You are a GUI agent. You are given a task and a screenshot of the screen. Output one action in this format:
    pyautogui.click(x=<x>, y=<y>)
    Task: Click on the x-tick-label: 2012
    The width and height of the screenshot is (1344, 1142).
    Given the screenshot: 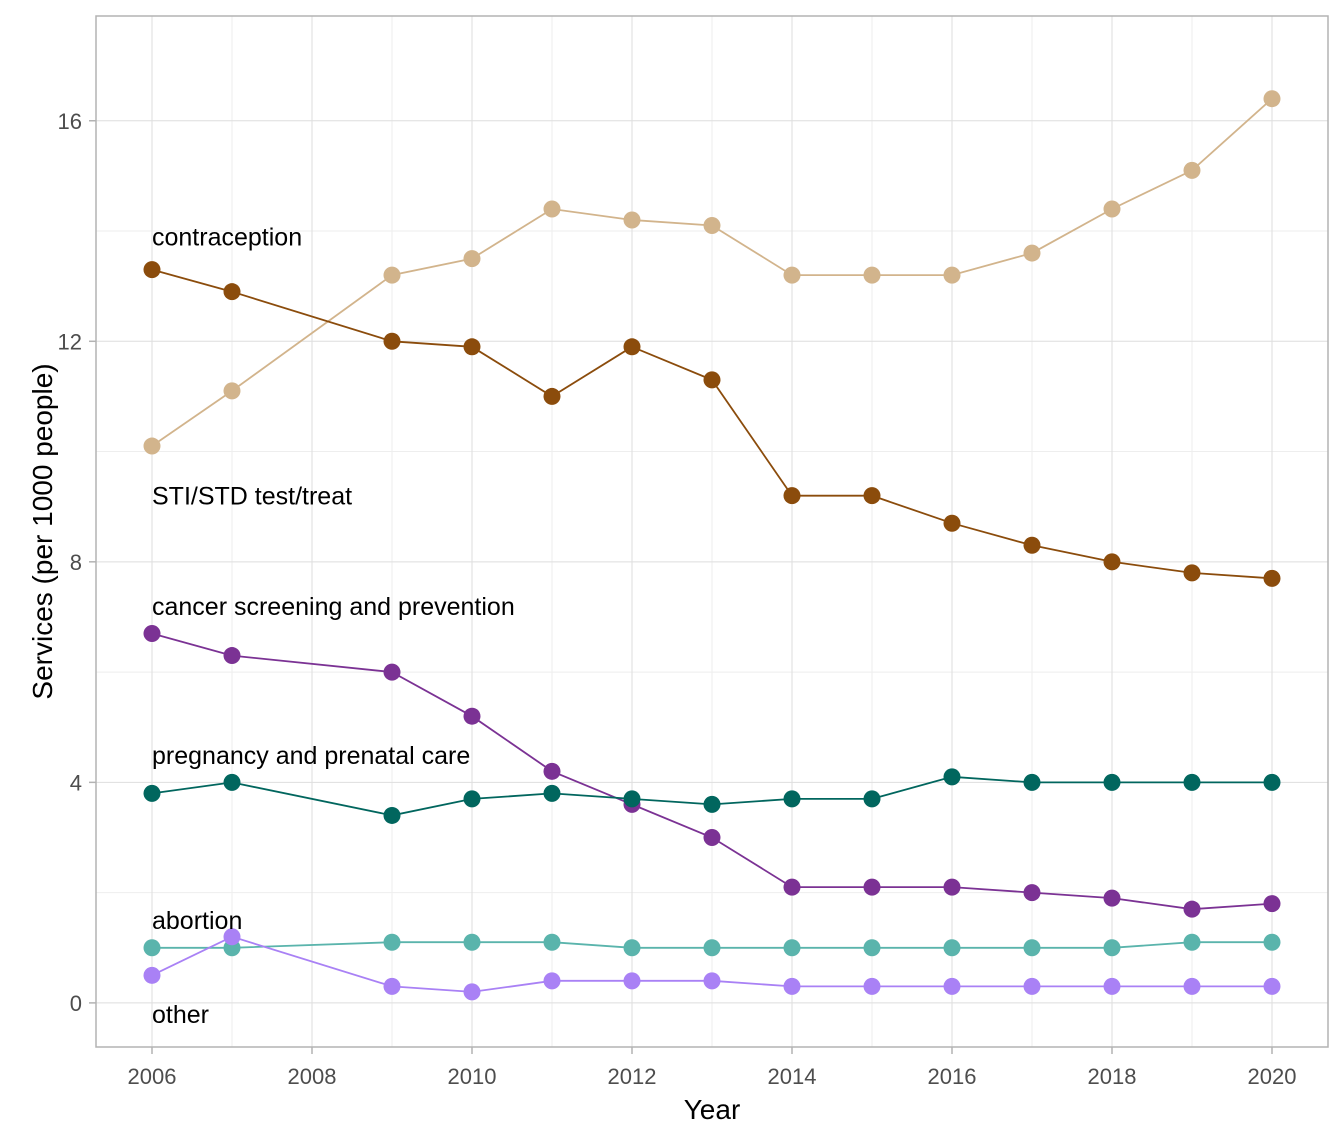 What is the action you would take?
    pyautogui.click(x=632, y=1076)
    